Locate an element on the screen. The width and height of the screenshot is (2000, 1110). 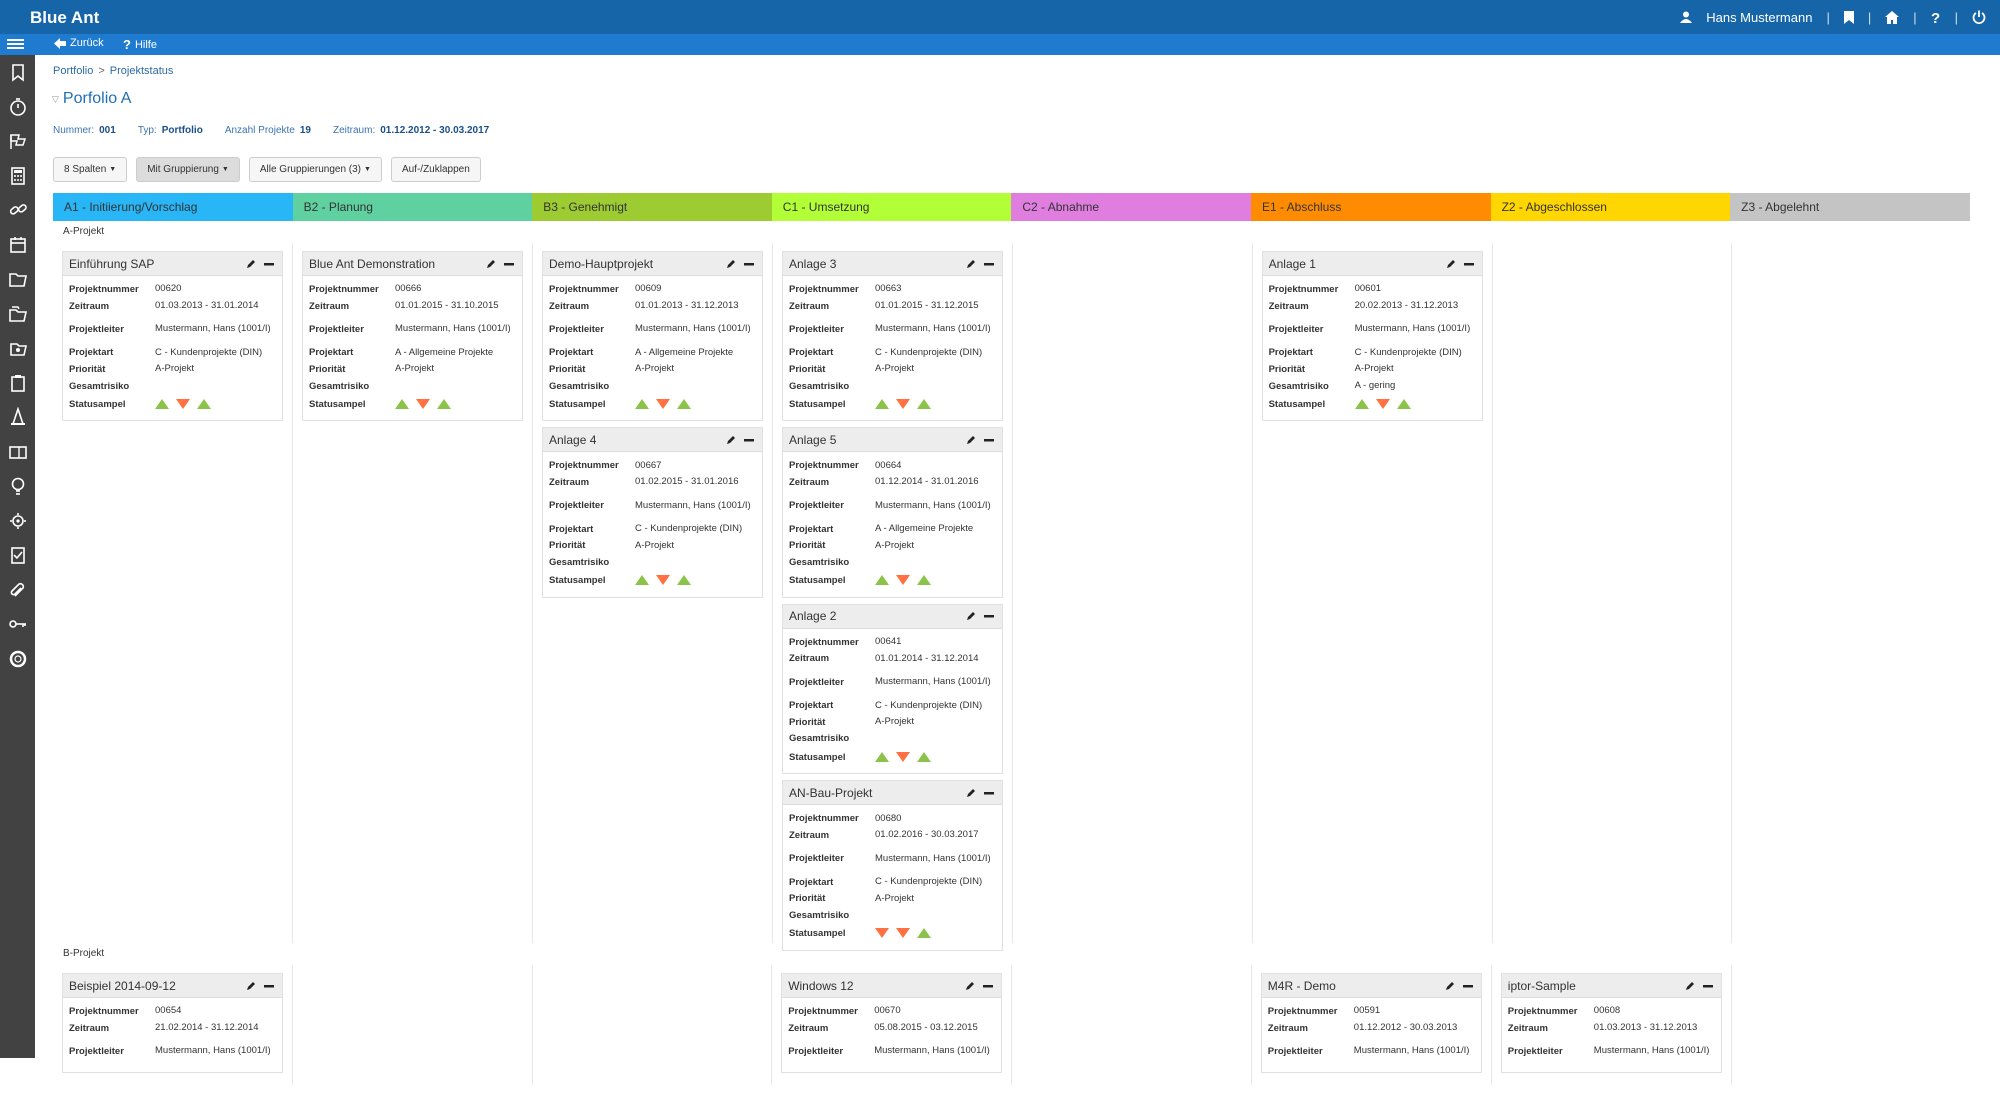
sidebar-calculator-button is located at coordinates (17, 176).